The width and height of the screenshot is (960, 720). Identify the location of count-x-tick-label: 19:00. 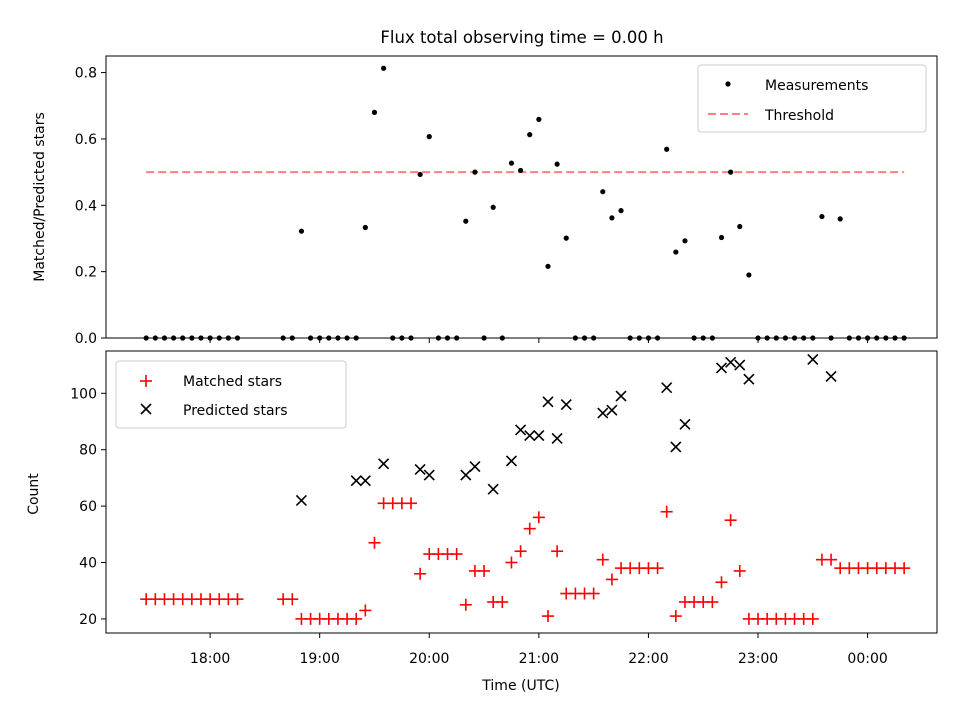
(320, 659).